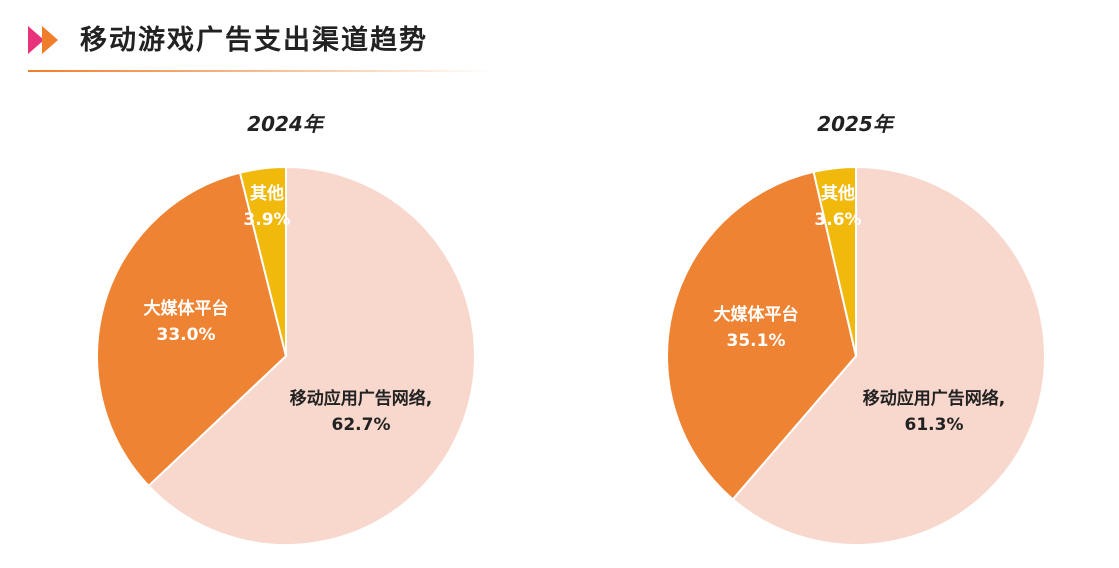 The height and width of the screenshot is (568, 1119). What do you see at coordinates (756, 341) in the screenshot?
I see `slice-value-big-media: 35.1%` at bounding box center [756, 341].